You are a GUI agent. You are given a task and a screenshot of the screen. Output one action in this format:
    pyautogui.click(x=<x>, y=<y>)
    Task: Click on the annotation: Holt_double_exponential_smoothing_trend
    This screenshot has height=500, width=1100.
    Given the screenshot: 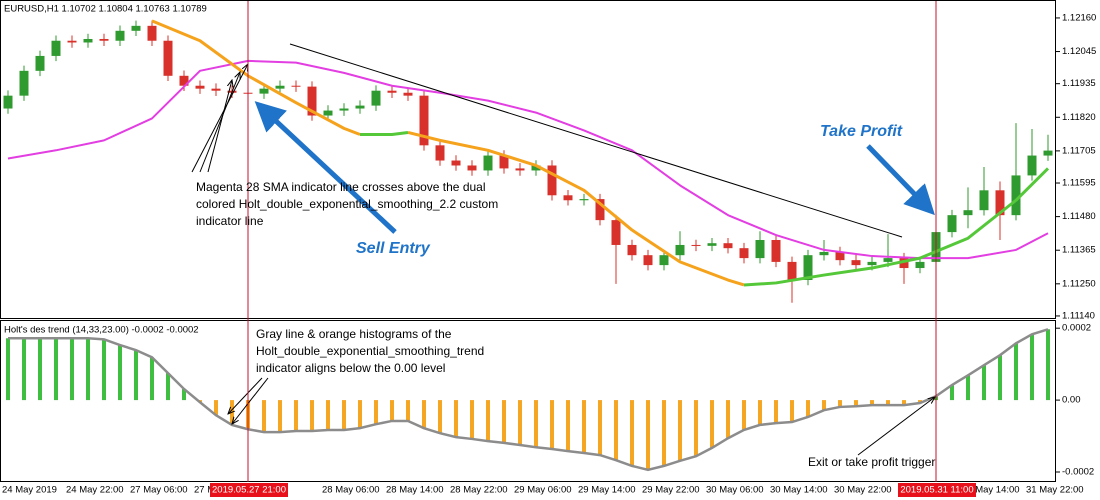 What is the action you would take?
    pyautogui.click(x=370, y=351)
    